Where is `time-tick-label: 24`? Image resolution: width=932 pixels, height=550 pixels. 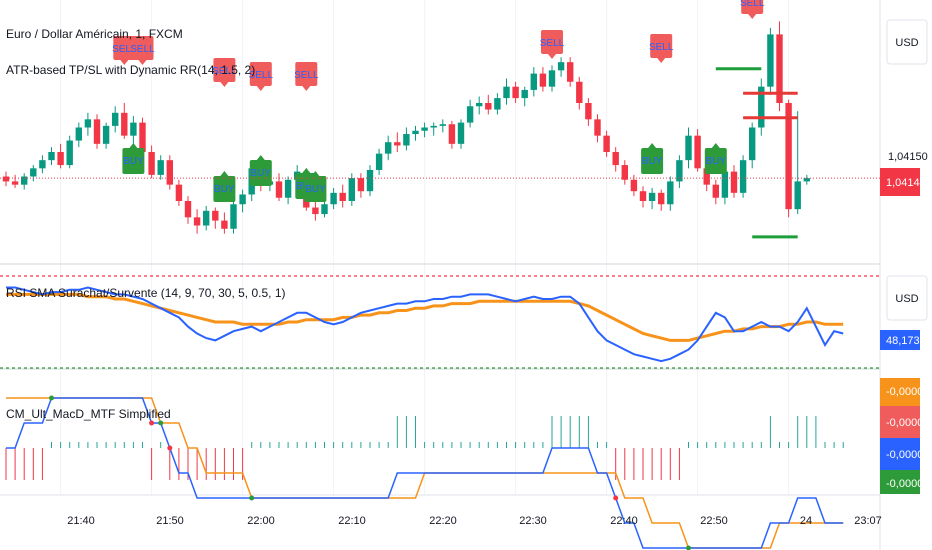 time-tick-label: 24 is located at coordinates (806, 521).